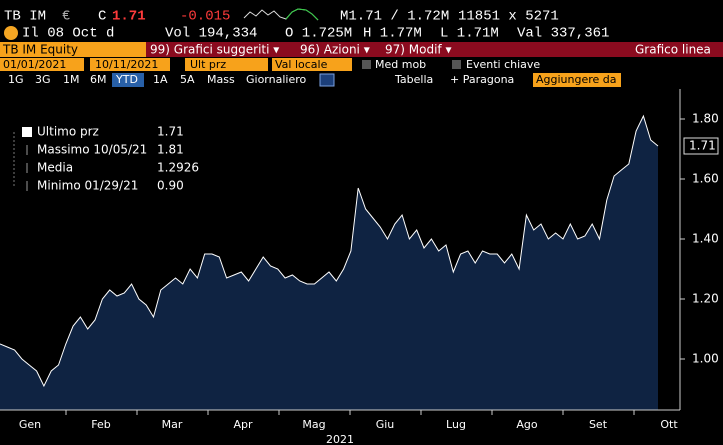 This screenshot has height=445, width=723. Describe the element at coordinates (503, 64) in the screenshot. I see `events: Eventi chiave` at that location.